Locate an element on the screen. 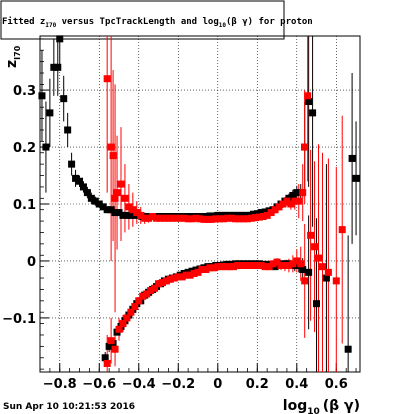 The image size is (400, 414). y-tick-label: 0.1 is located at coordinates (24, 205).